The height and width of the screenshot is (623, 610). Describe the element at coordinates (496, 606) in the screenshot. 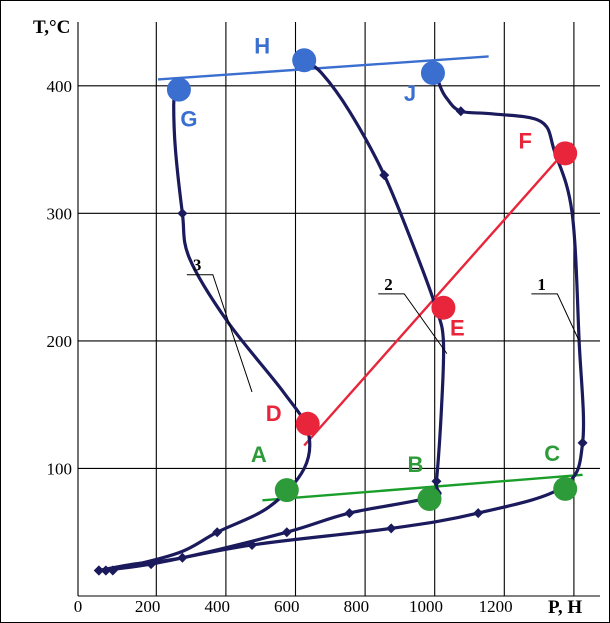

I see `x-tick-label: 1200` at that location.